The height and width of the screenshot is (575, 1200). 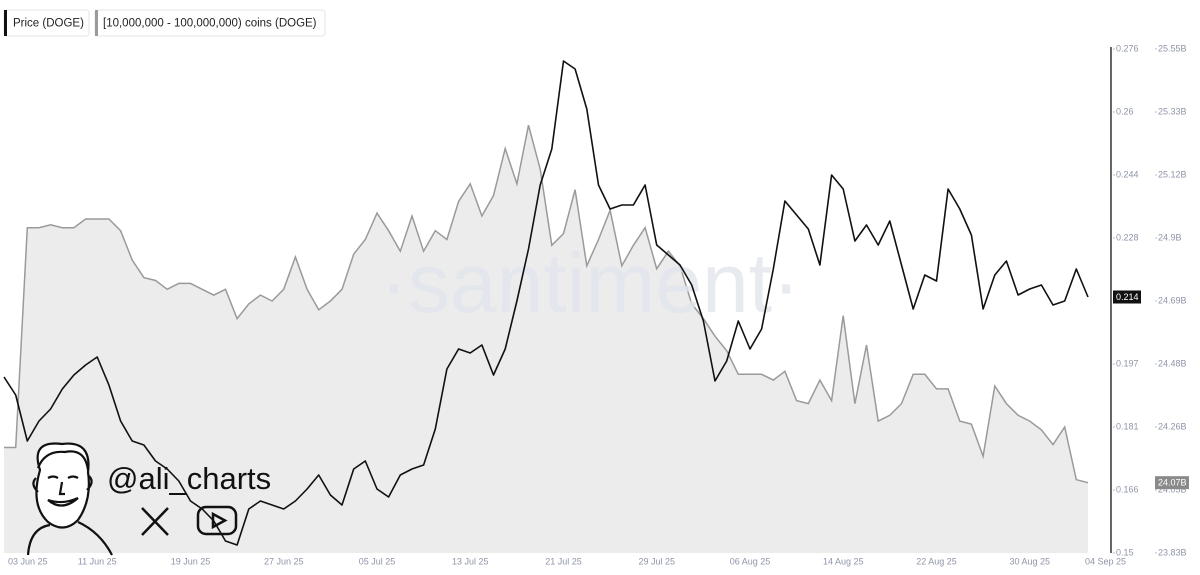 I want to click on x-tick-label: 14 Aug 25, so click(x=843, y=561).